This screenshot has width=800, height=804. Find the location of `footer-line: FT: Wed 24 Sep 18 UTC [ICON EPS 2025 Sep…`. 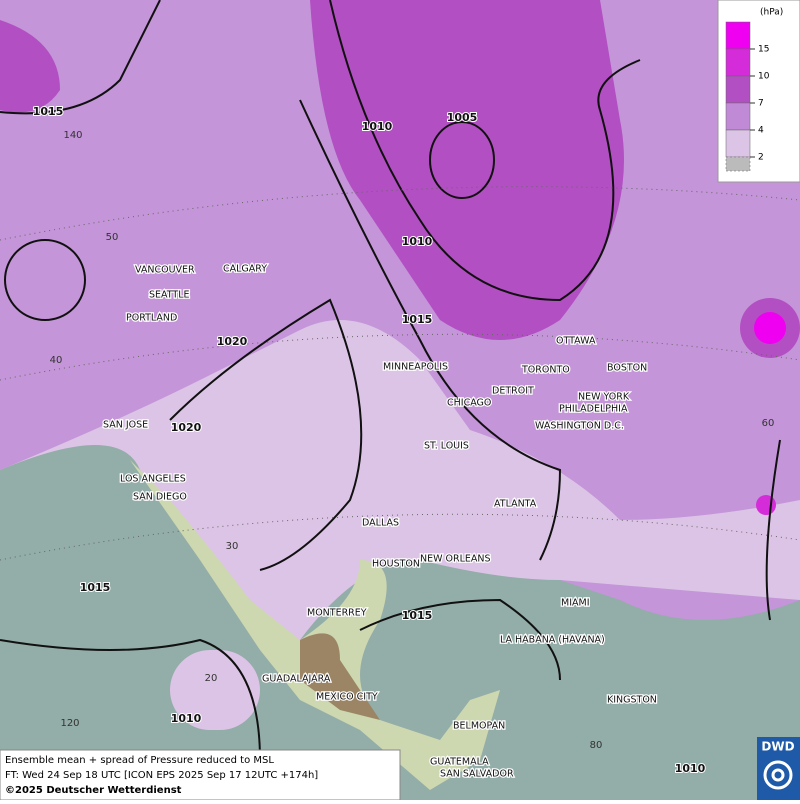

footer-line: FT: Wed 24 Sep 18 UTC [ICON EPS 2025 Sep… is located at coordinates (161, 775).